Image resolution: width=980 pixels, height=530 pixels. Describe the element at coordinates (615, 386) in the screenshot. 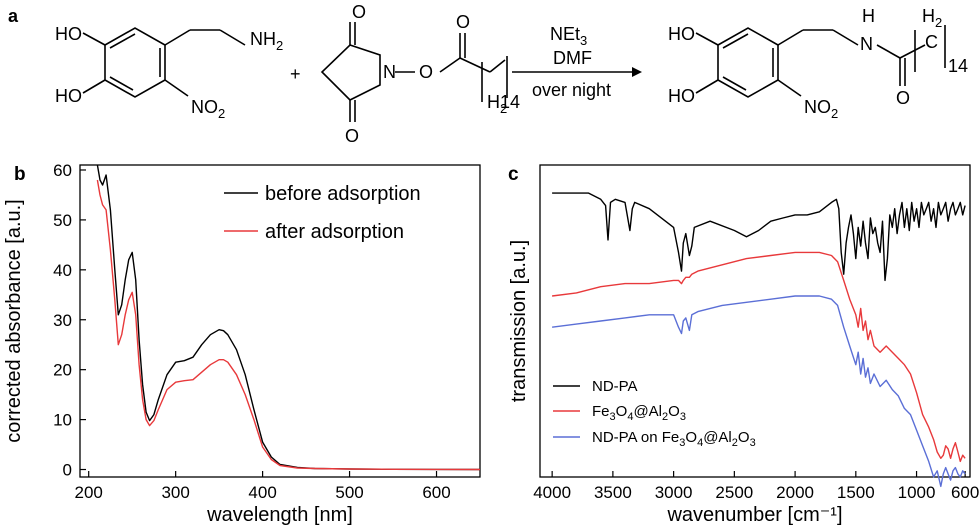

I see `legend-label-ndpa: ND-PA` at that location.